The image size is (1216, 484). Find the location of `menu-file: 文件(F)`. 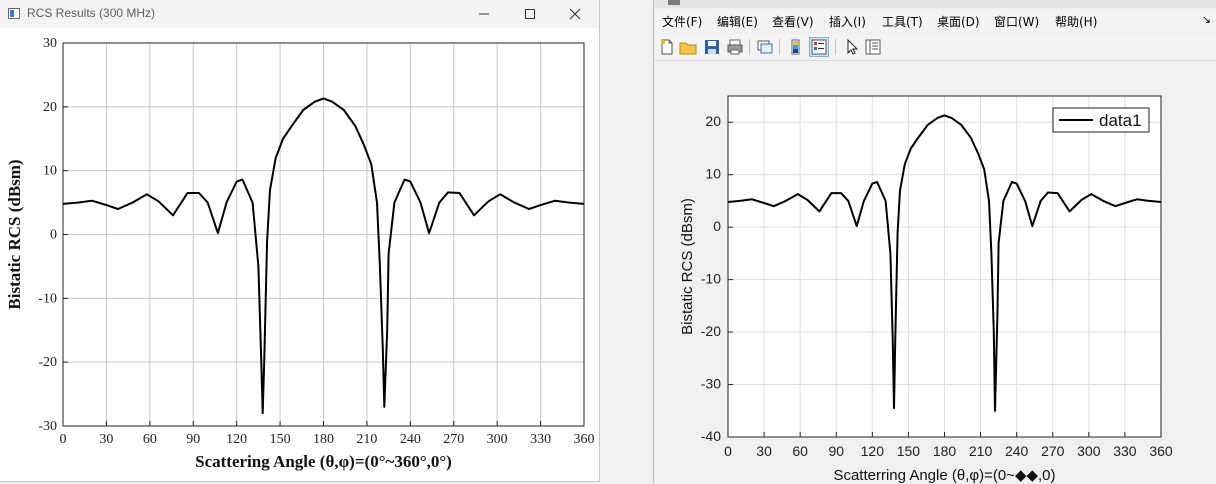

menu-file: 文件(F) is located at coordinates (682, 22).